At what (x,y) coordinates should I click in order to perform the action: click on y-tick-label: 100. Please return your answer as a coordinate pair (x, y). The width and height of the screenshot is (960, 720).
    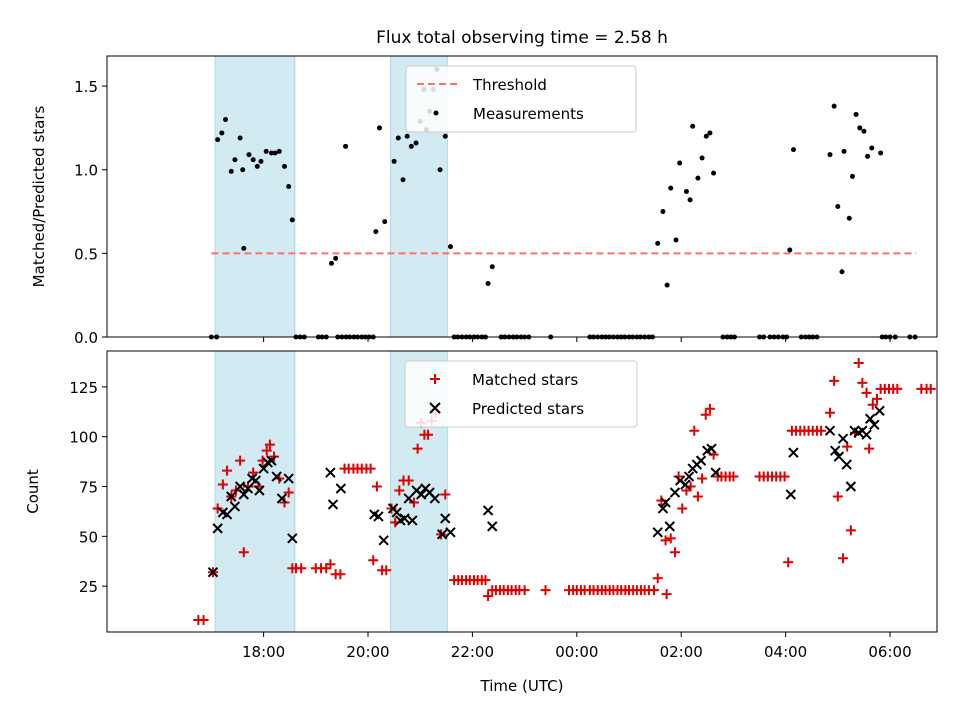
    Looking at the image, I should click on (83, 438).